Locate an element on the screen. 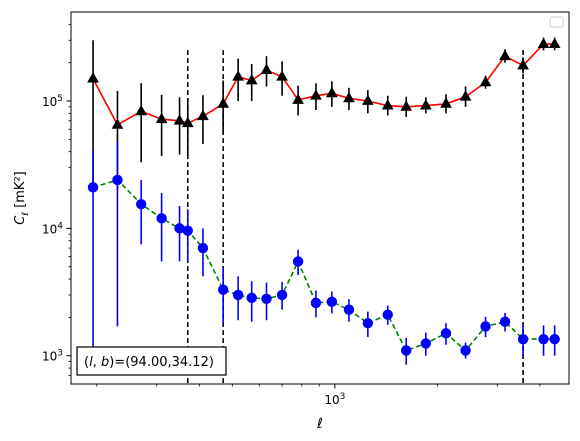  annotation-paren: ( is located at coordinates (86, 362).